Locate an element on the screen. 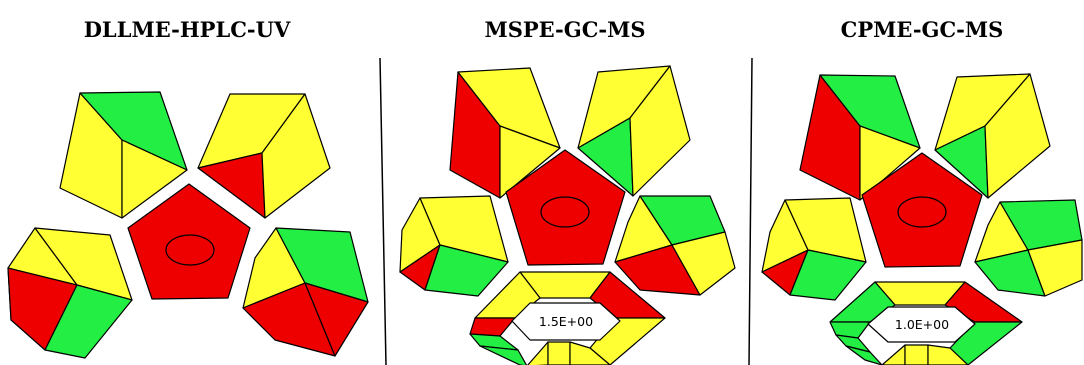 Image resolution: width=1084 pixels, height=365 pixels. panel-1-bottom-left-pentagon is located at coordinates (70, 293).